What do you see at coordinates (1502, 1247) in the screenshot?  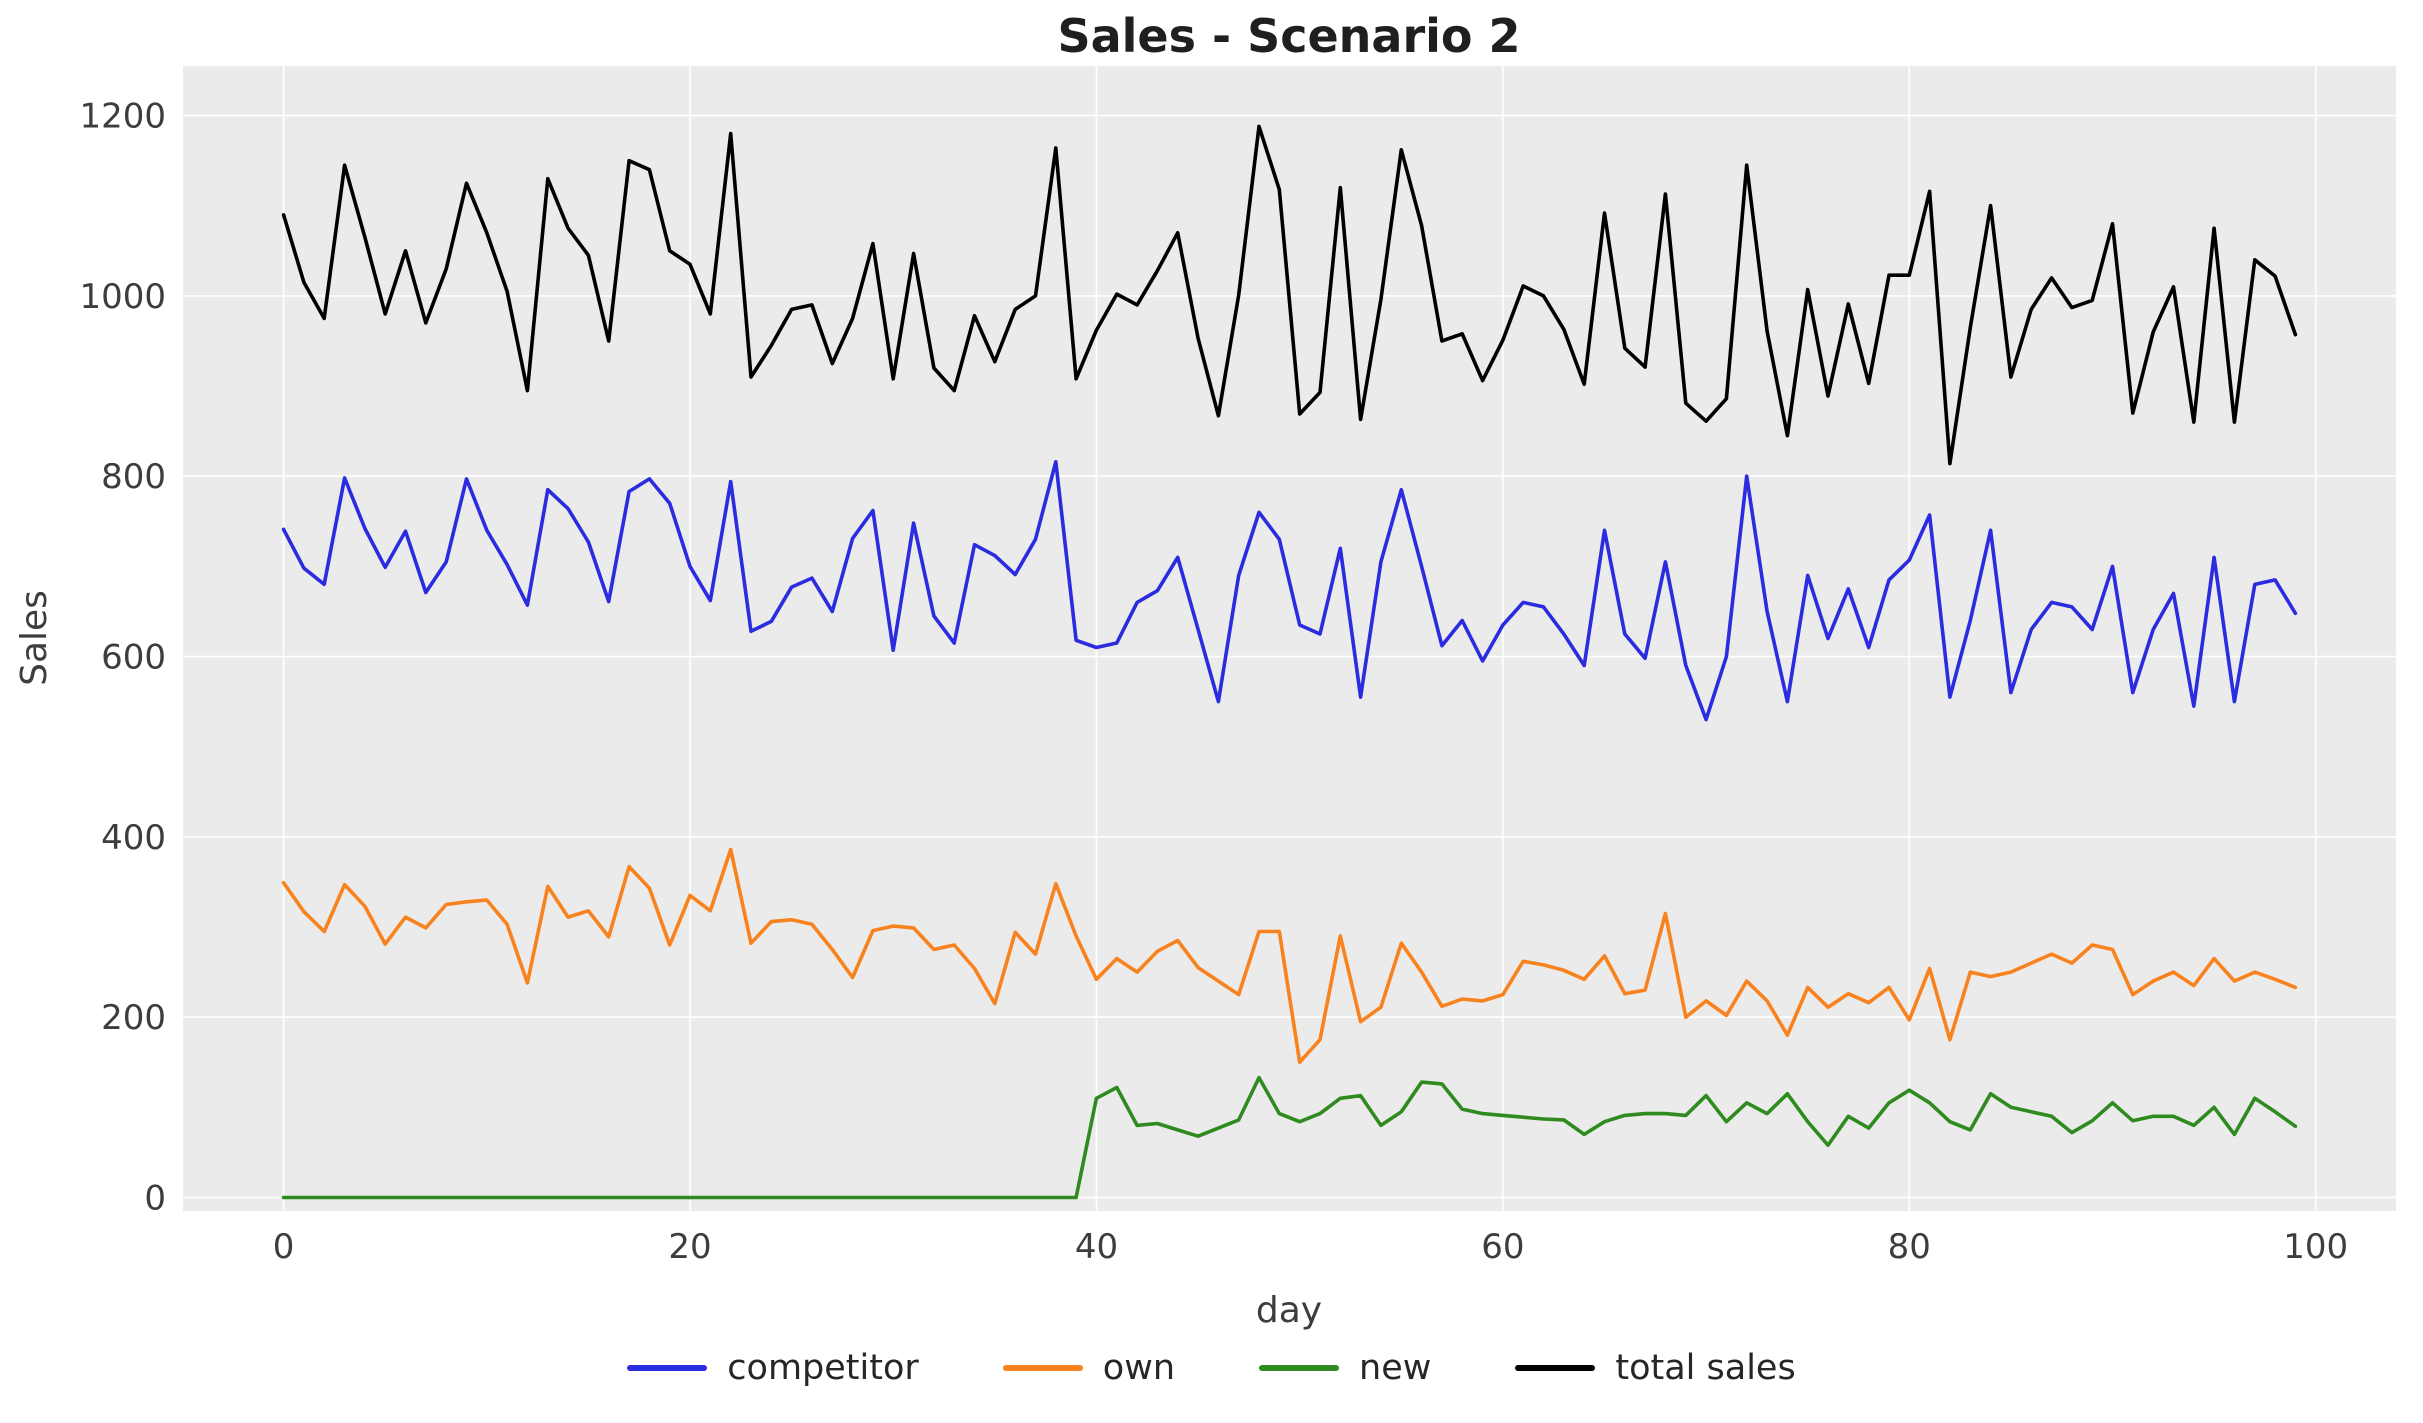 I see `x-tick-label: 60` at bounding box center [1502, 1247].